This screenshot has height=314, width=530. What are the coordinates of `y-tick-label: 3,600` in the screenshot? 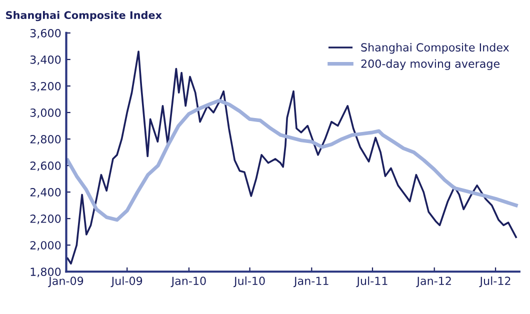 It's located at (45, 33).